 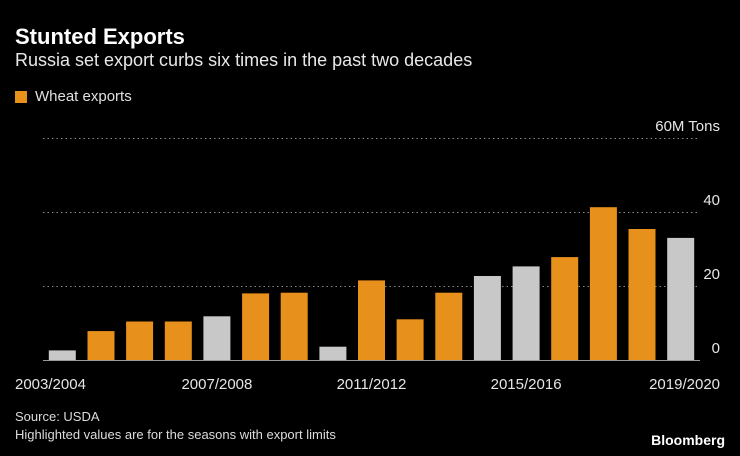 I want to click on y-tick-label: 60M Tons, so click(x=687, y=126).